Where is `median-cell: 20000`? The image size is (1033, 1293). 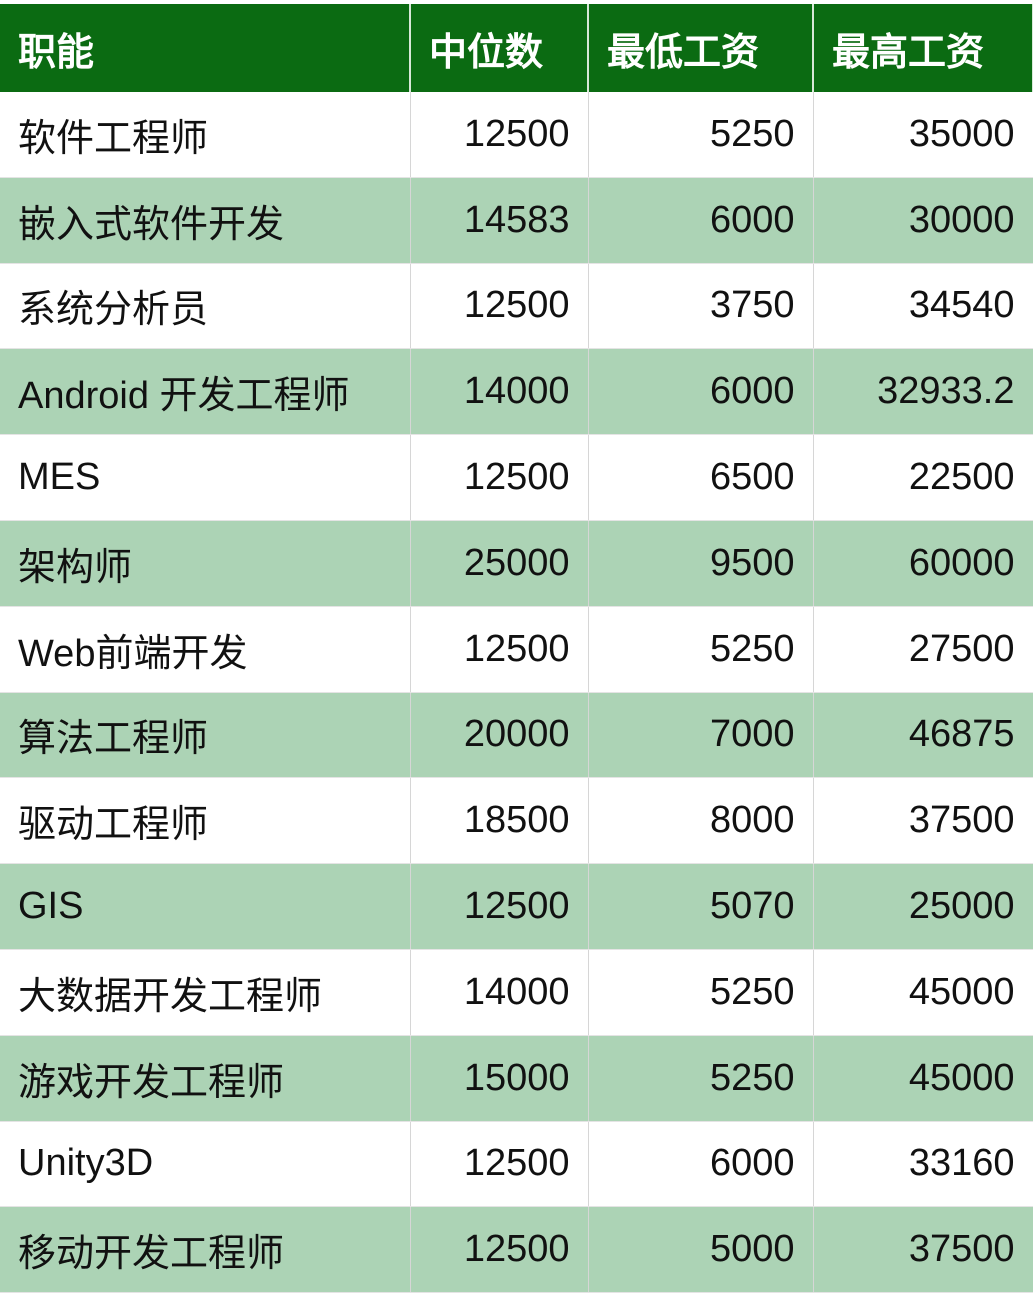 median-cell: 20000 is located at coordinates (499, 735).